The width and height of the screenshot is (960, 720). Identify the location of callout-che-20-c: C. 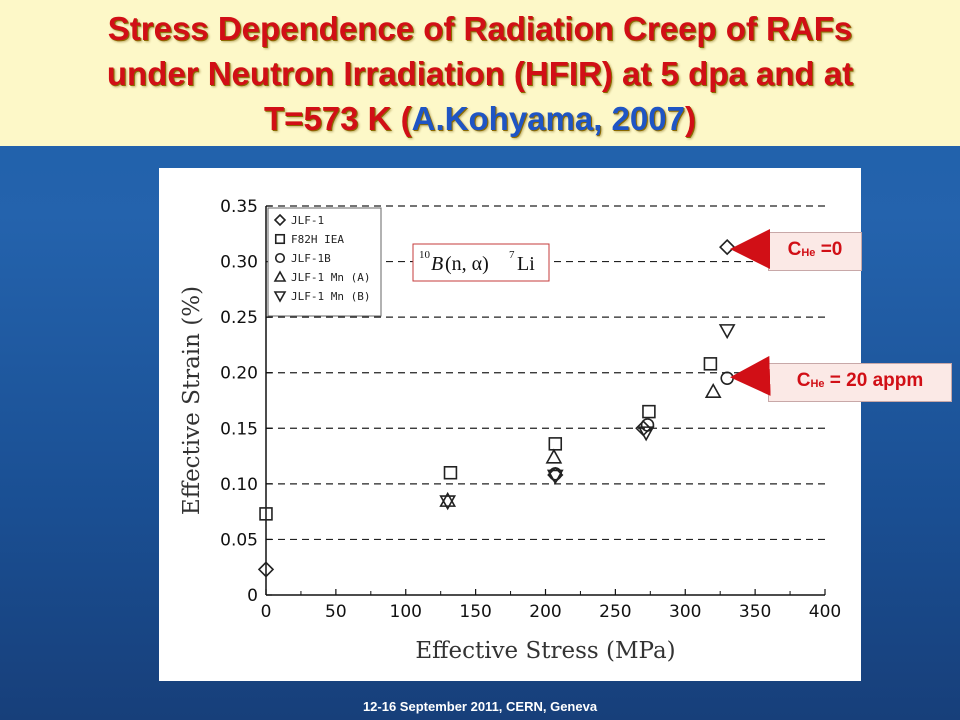
(803, 380).